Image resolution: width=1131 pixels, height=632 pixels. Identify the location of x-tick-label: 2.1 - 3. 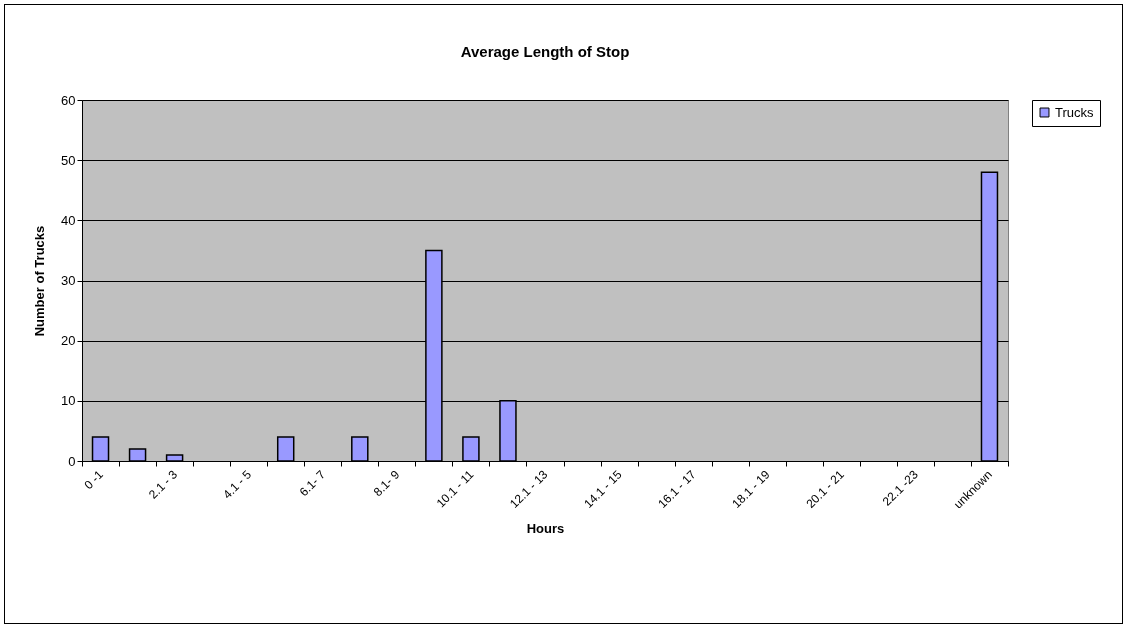
(163, 484).